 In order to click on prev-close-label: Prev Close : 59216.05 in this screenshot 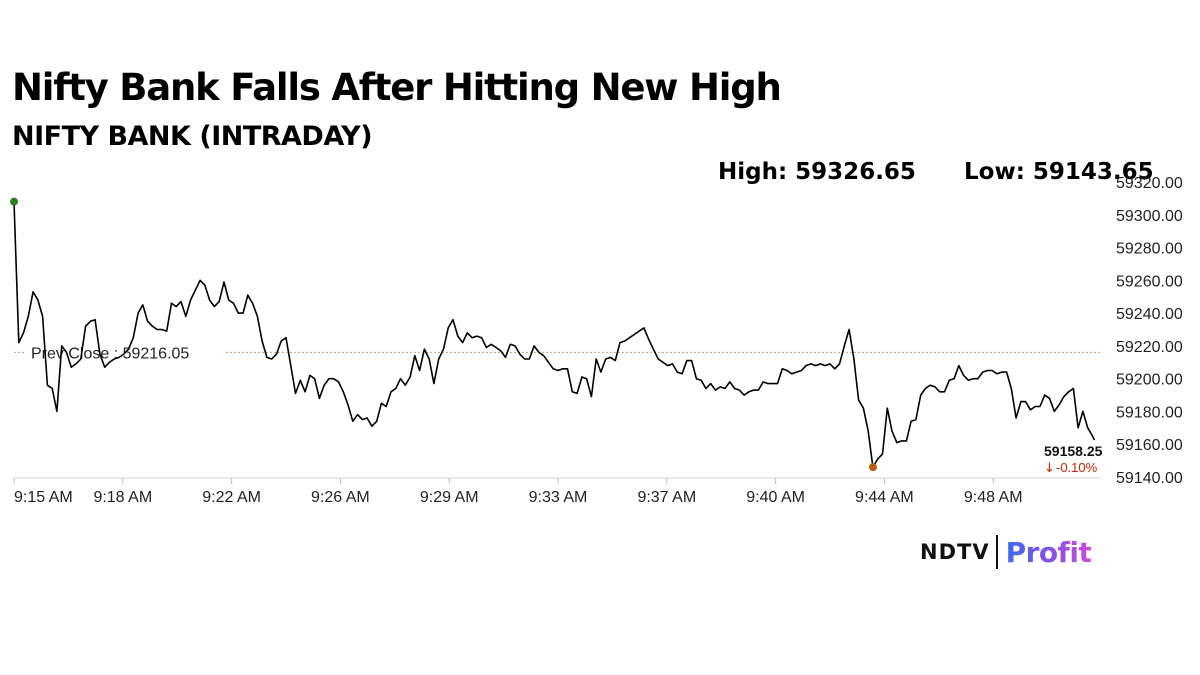, I will do `click(110, 353)`.